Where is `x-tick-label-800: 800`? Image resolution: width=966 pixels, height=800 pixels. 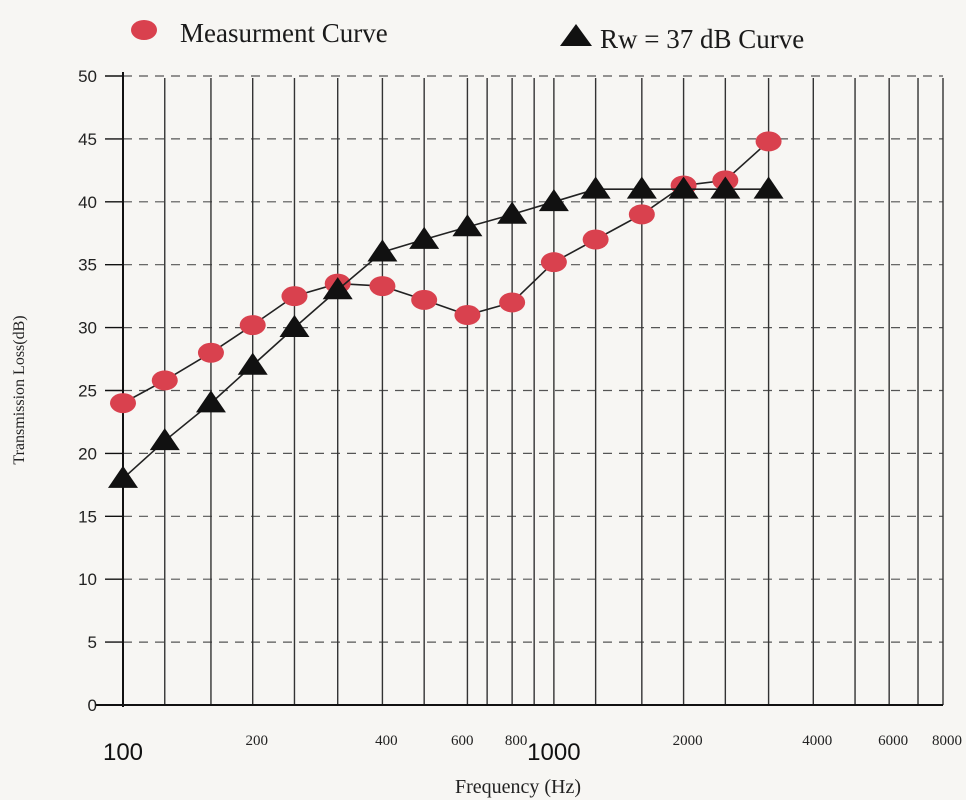 x-tick-label-800: 800 is located at coordinates (516, 741).